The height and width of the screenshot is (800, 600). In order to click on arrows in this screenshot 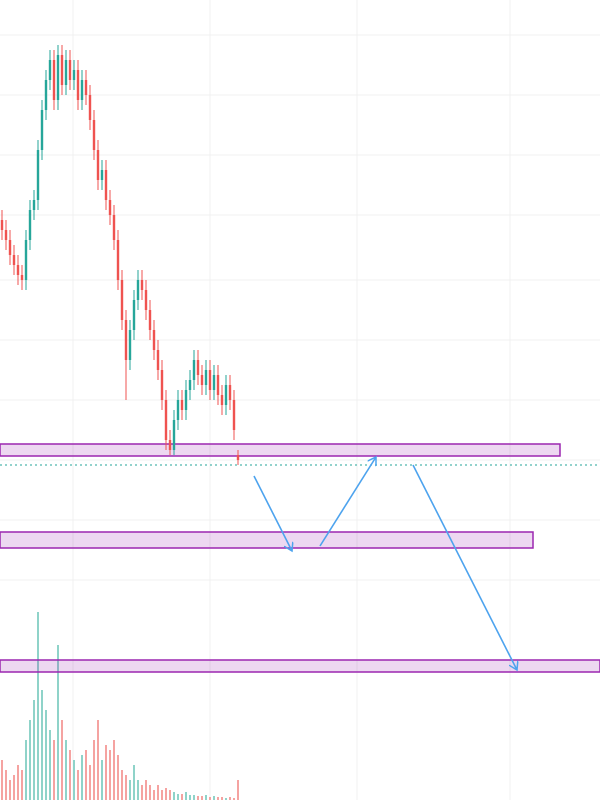, I will do `click(385, 563)`.